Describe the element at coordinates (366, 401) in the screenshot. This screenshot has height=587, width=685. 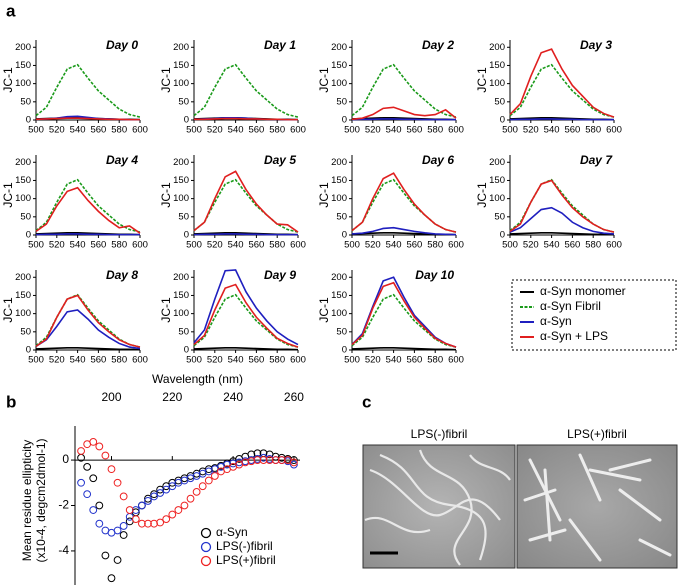
I see `panel-label: c` at that location.